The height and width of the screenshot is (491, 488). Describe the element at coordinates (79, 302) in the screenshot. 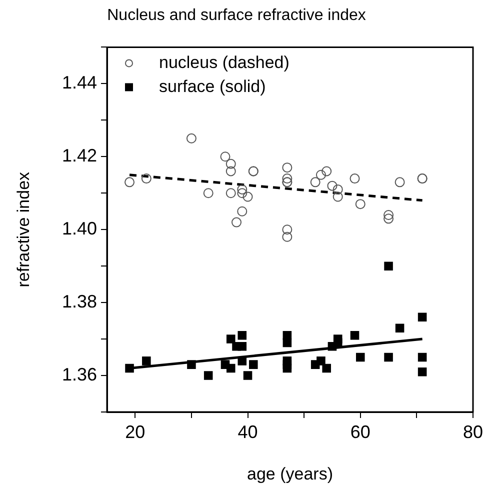

I see `y-tick-label: 1.38` at that location.